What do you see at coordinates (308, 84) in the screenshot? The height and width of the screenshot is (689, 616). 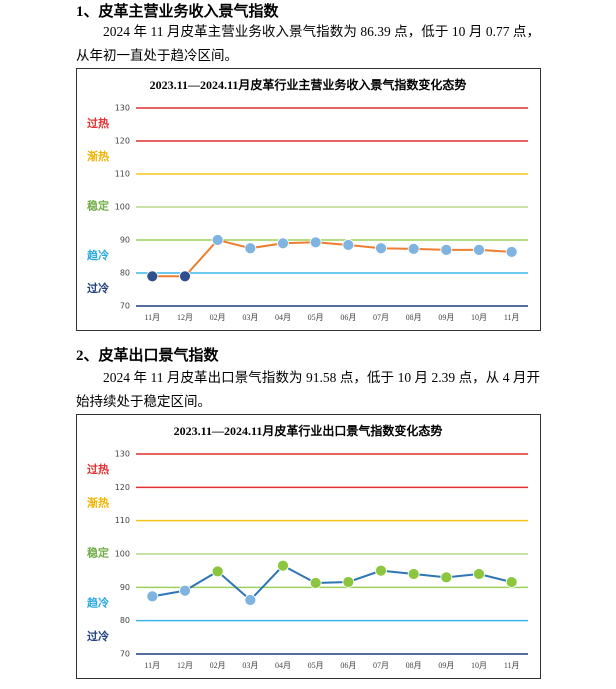 I see `chart-title: 2023.11—2024.11月皮革行业主营业务收入景气指数变化态势` at bounding box center [308, 84].